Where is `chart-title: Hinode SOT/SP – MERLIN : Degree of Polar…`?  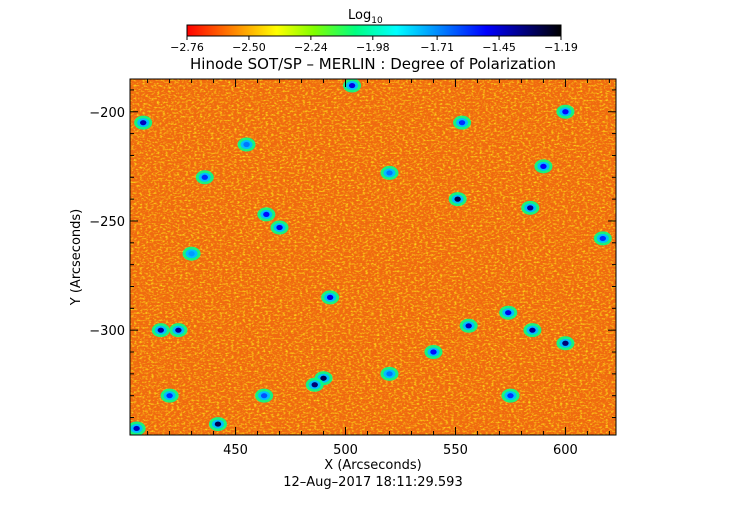 chart-title: Hinode SOT/SP – MERLIN : Degree of Polar… is located at coordinates (373, 64).